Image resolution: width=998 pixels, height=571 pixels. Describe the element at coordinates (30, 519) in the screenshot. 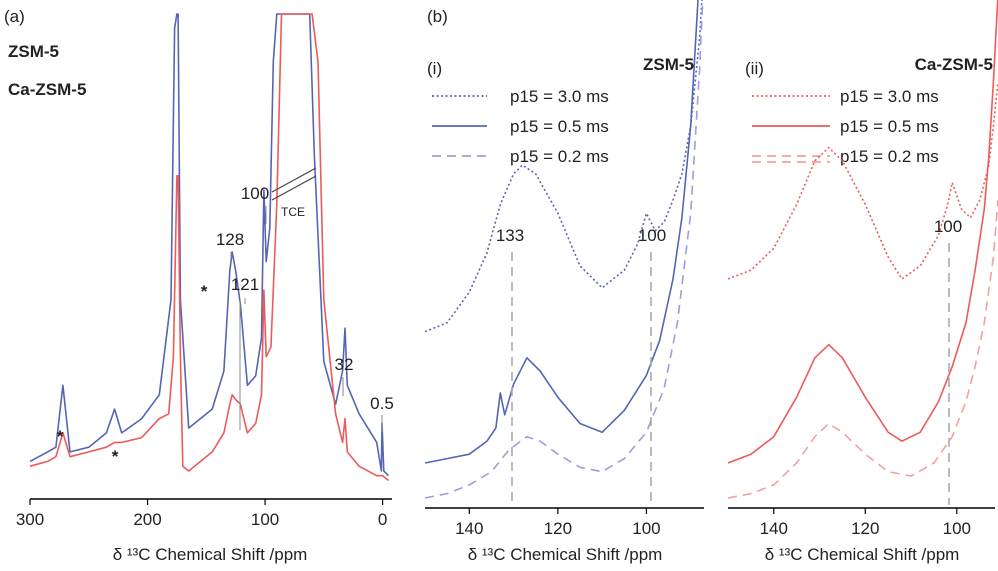

I see `x-tick-label-0-300: 300` at that location.